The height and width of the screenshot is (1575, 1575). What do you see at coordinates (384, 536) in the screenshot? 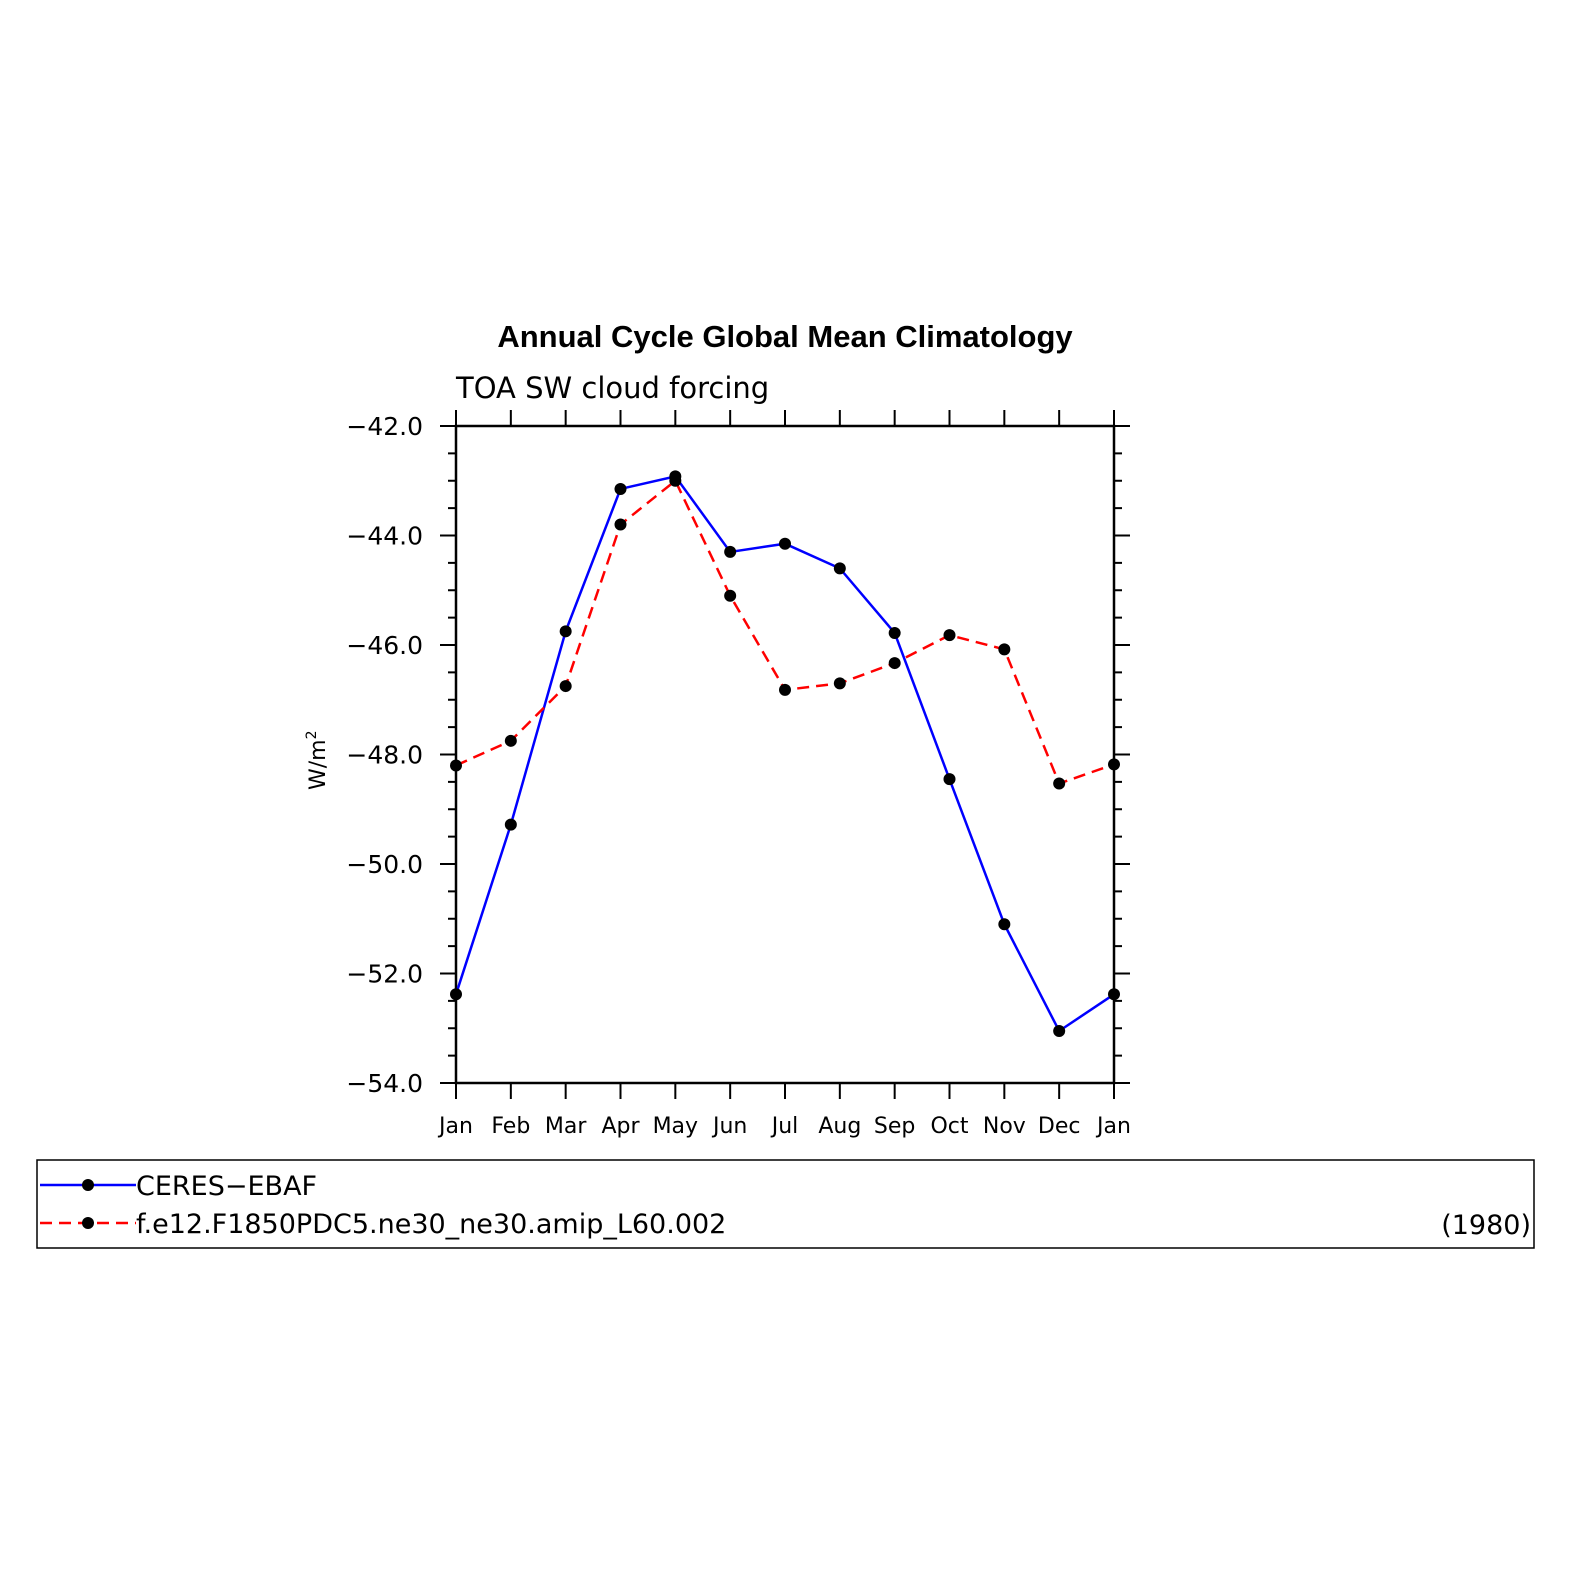
I see `y-tick-label: −44.0` at bounding box center [384, 536].